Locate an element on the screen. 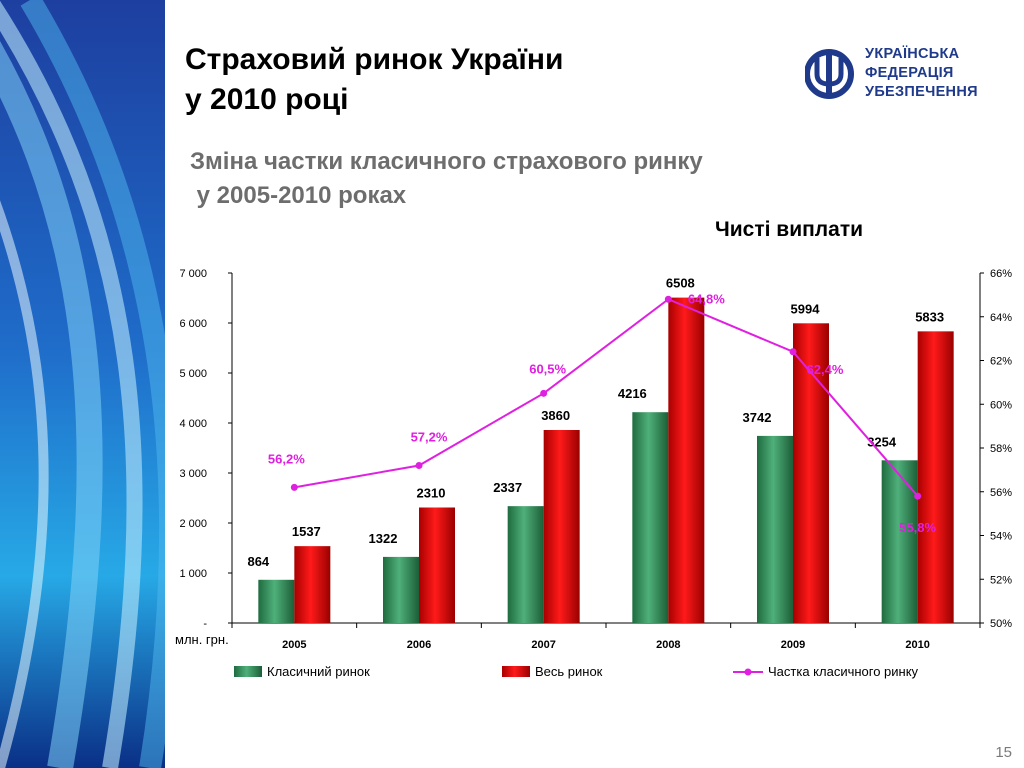 This screenshot has width=1024, height=768. y-tick-label: 1 000 is located at coordinates (193, 574).